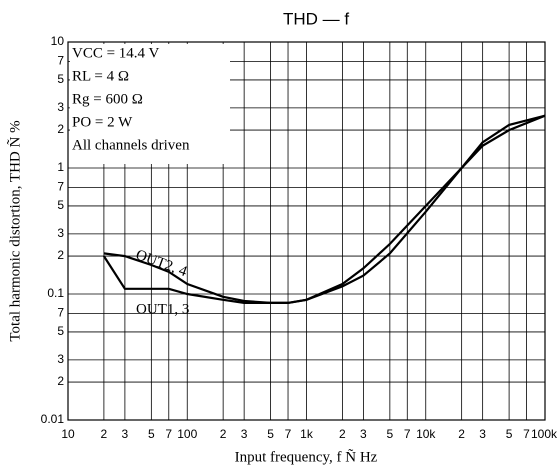  I want to click on annotation: PO = 2 W, so click(102, 122).